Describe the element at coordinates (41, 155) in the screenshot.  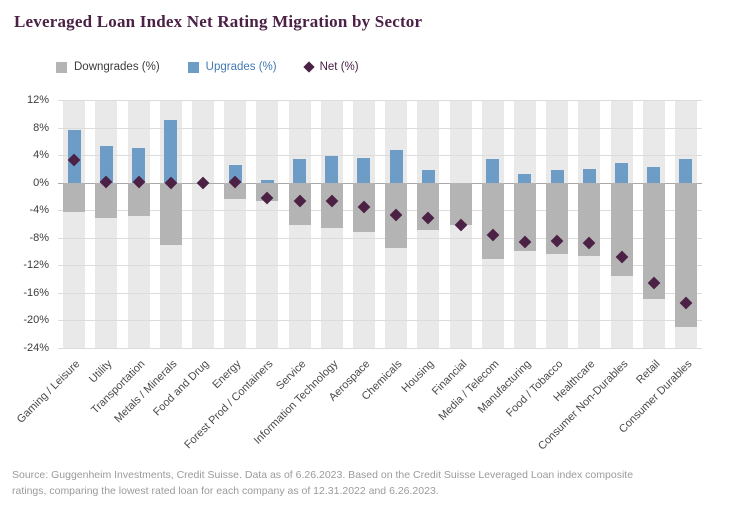
I see `y-tick-label: 4%` at that location.